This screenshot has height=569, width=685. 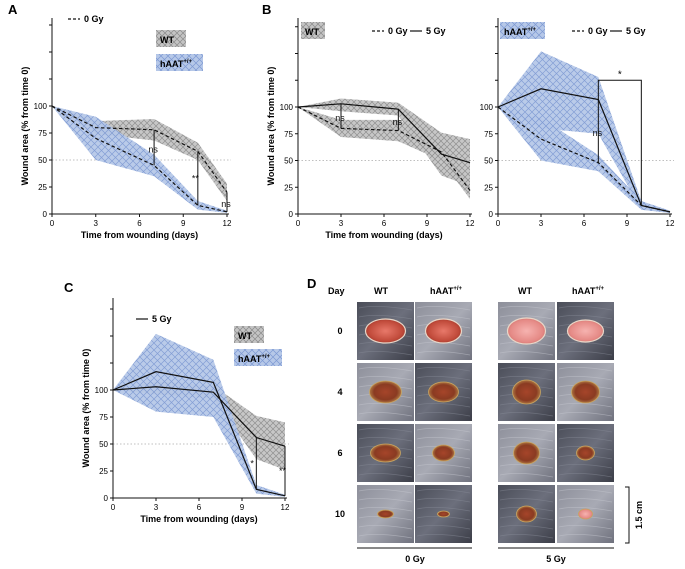 I want to click on legend-label: 5 Gy, so click(x=436, y=31).